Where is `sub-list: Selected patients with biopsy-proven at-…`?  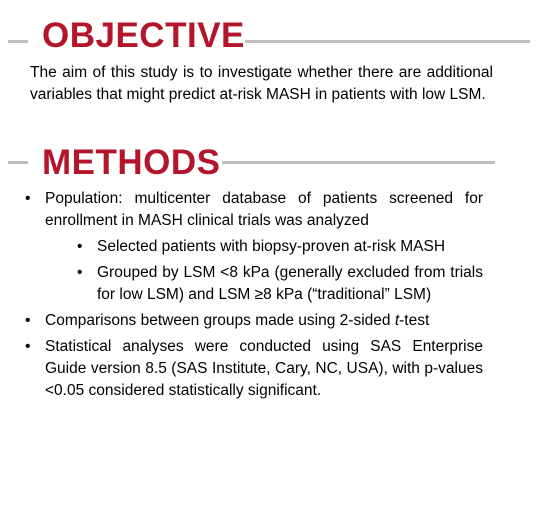 sub-list: Selected patients with biopsy-proven at-… is located at coordinates (280, 271).